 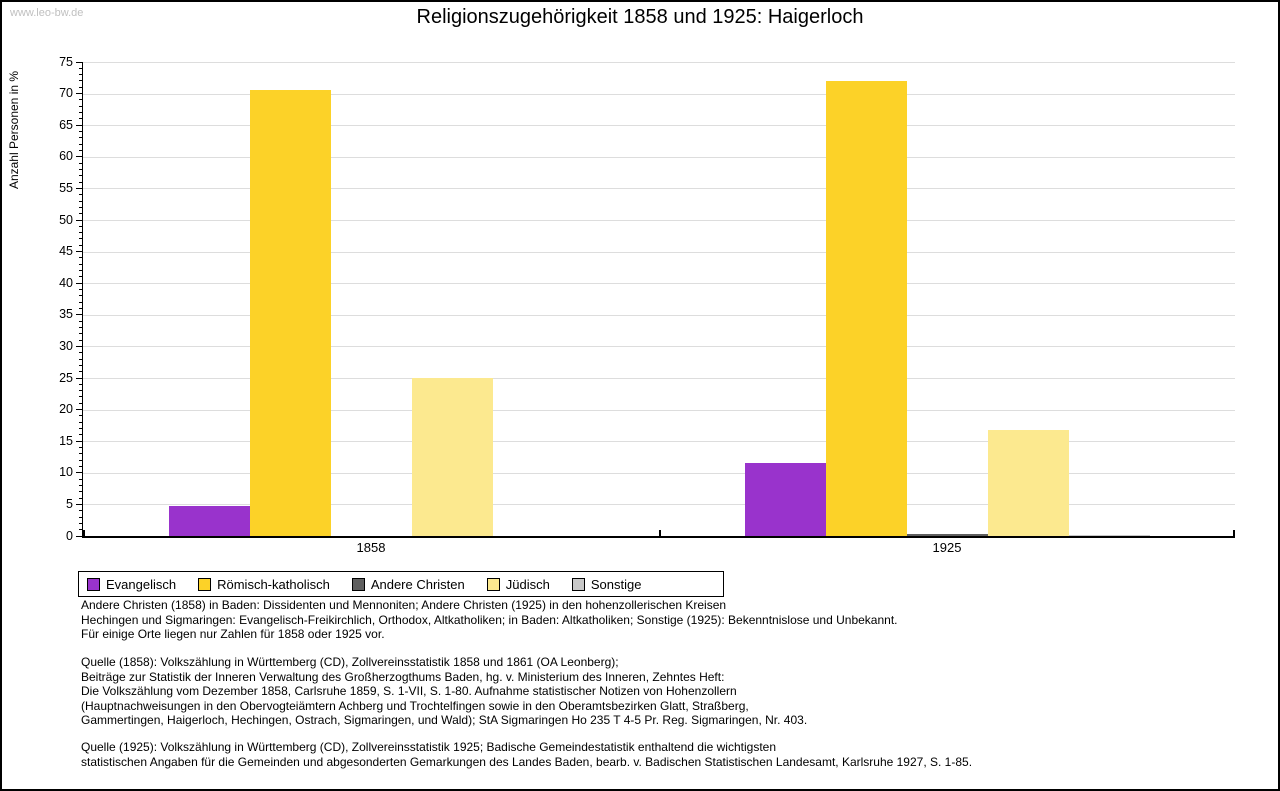 What do you see at coordinates (417, 584) in the screenshot?
I see `legend-label: Andere Christen` at bounding box center [417, 584].